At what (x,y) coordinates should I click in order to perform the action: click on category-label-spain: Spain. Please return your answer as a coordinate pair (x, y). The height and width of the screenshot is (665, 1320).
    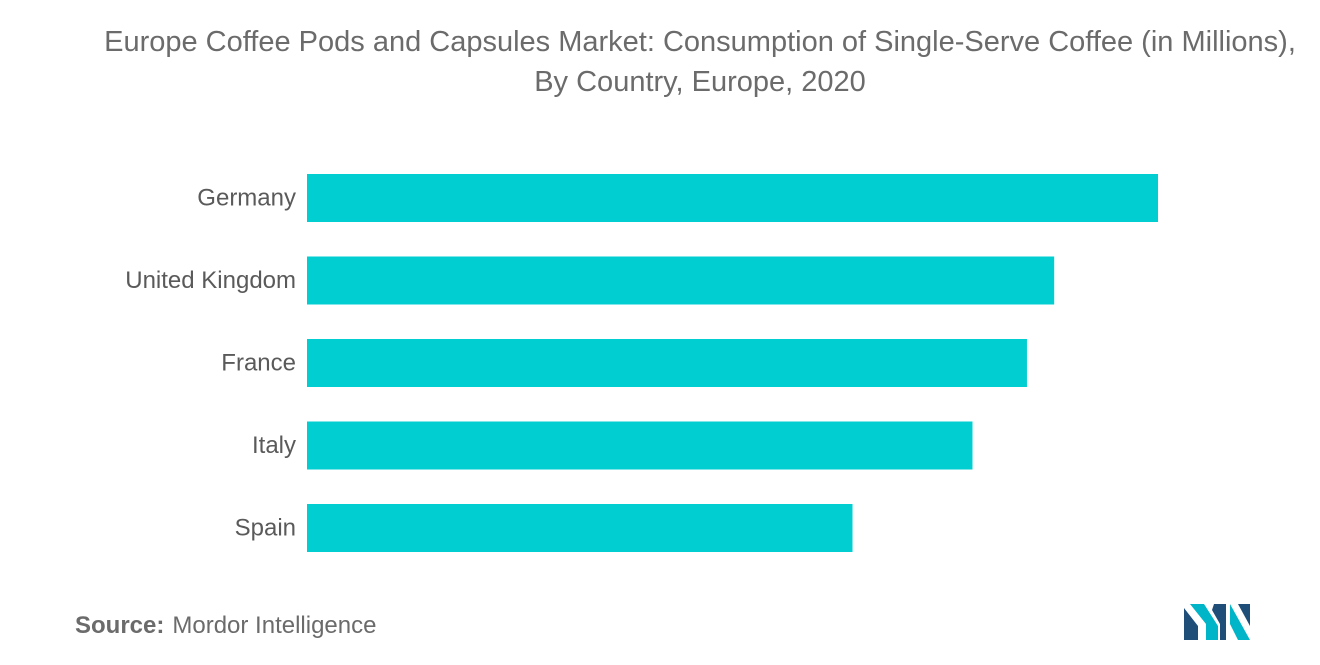
    Looking at the image, I should click on (265, 528).